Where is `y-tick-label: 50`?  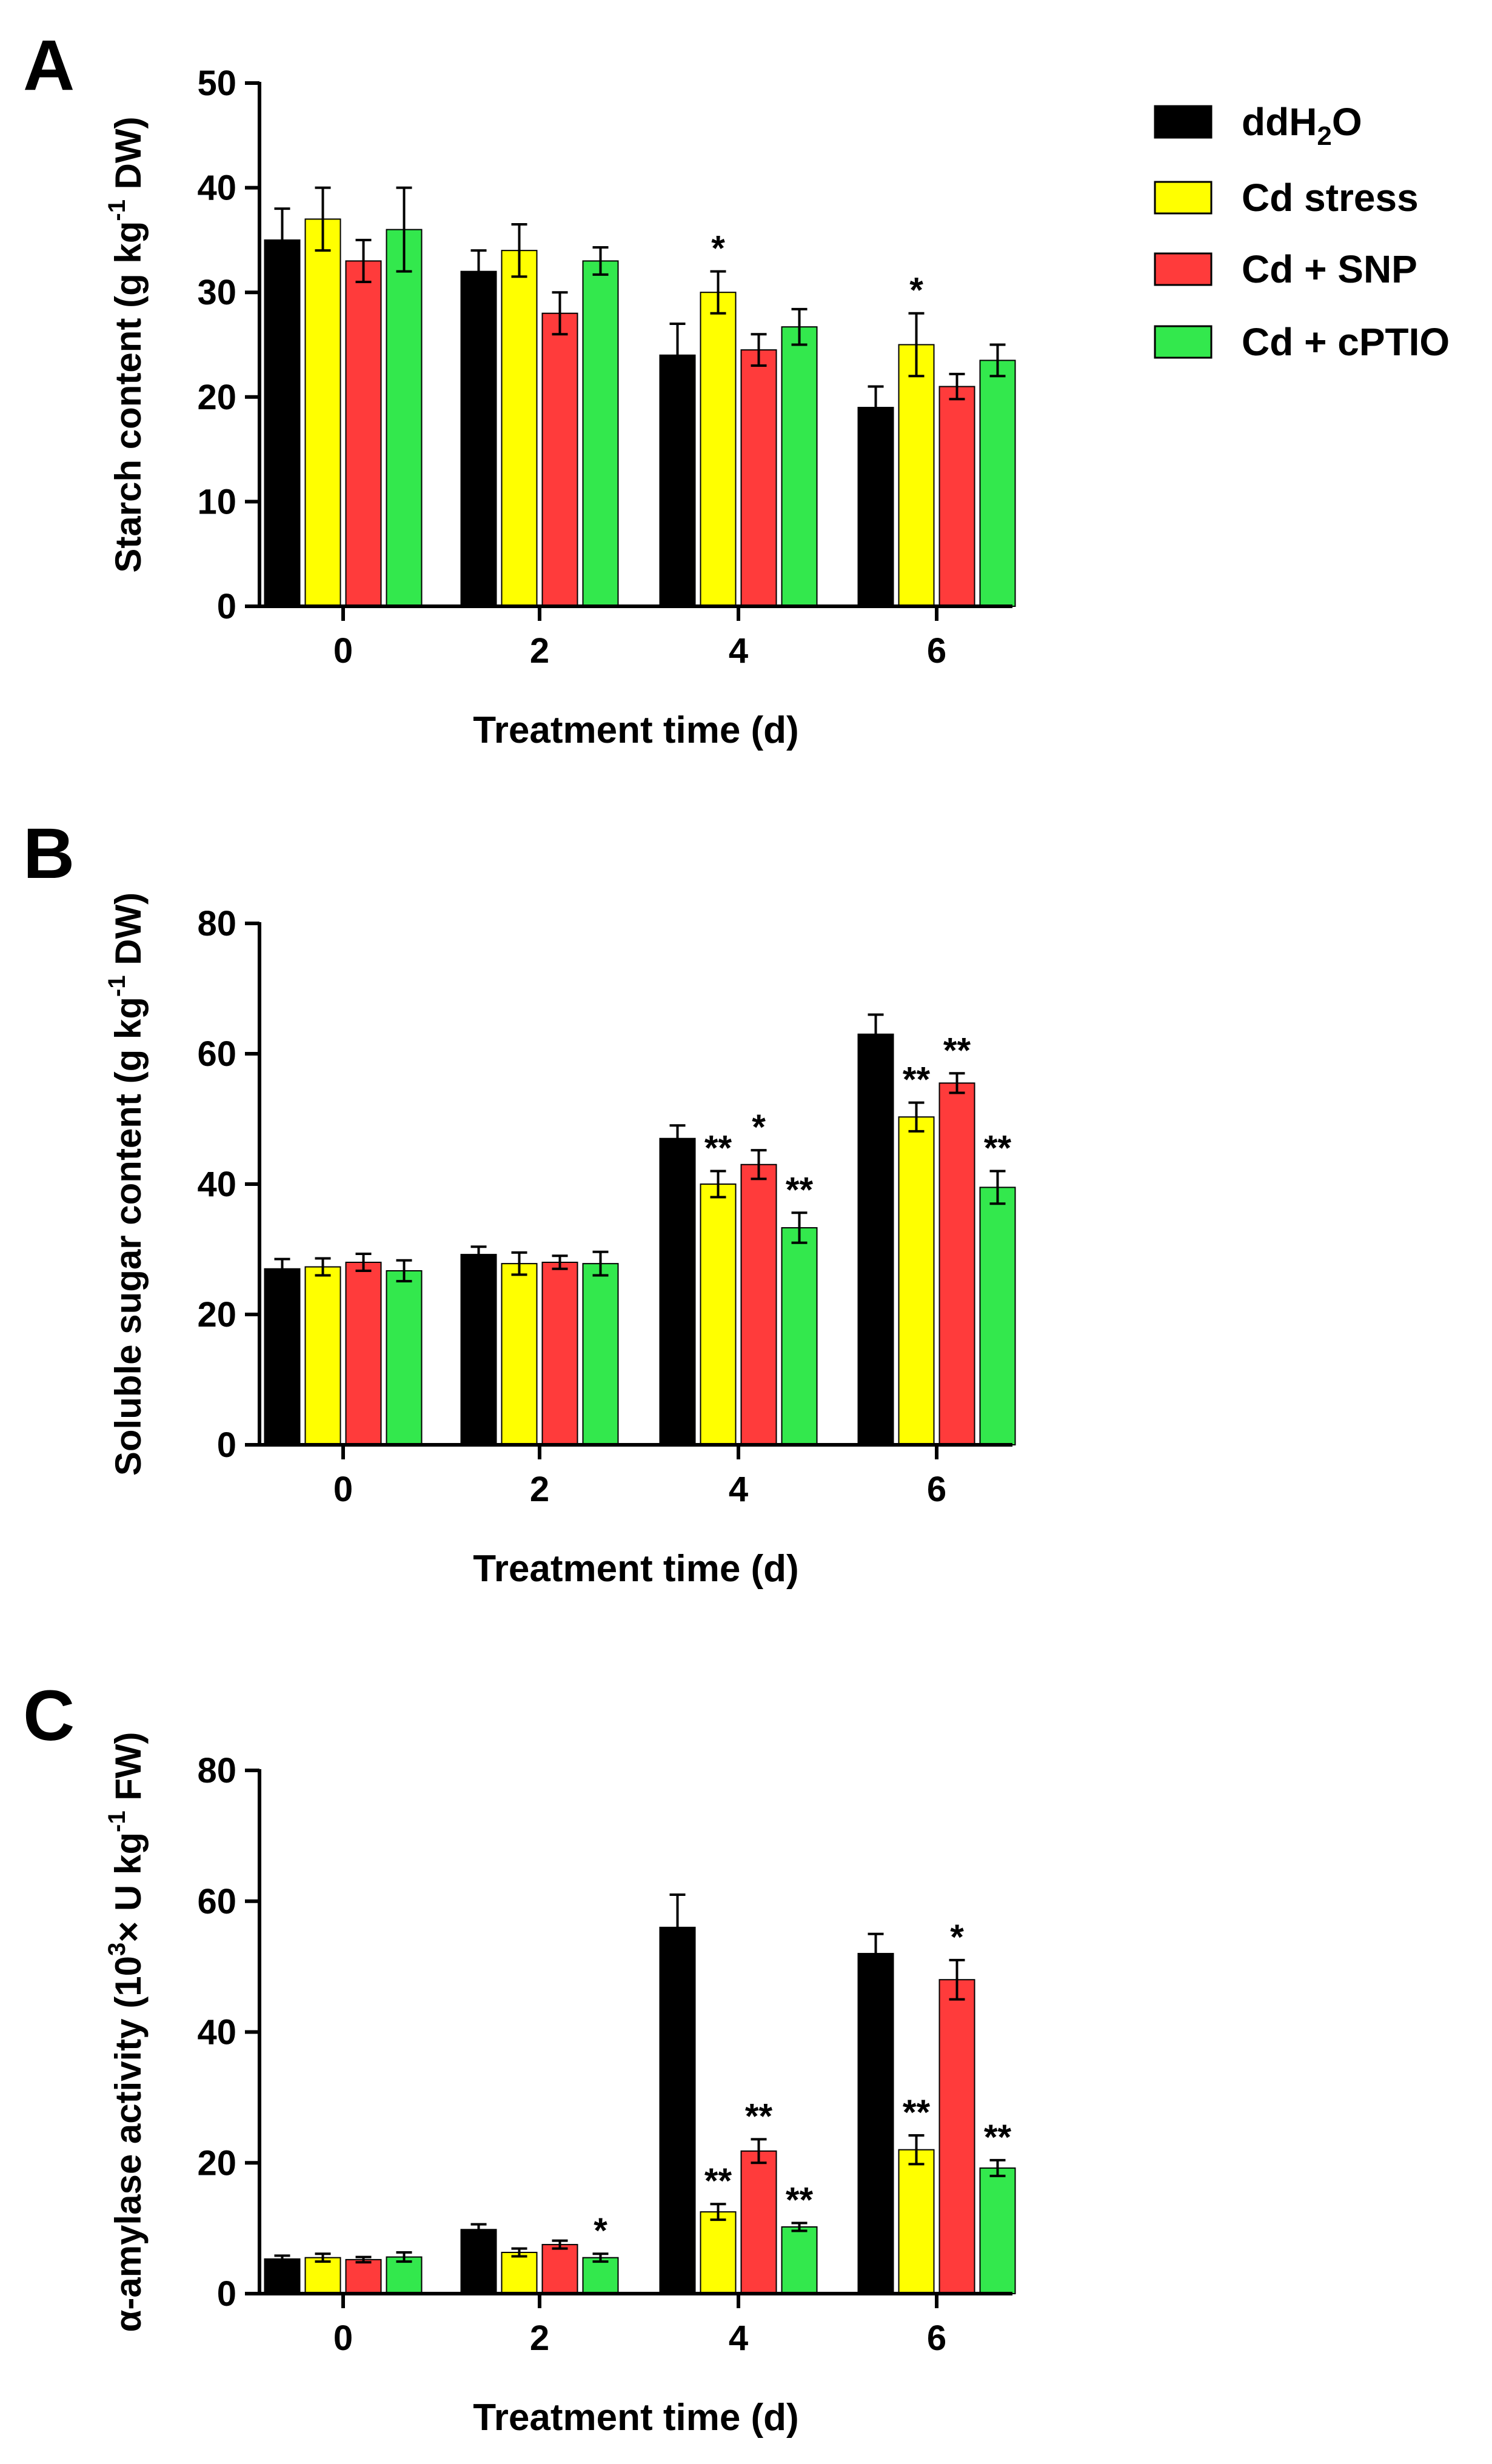
y-tick-label: 50 is located at coordinates (216, 83).